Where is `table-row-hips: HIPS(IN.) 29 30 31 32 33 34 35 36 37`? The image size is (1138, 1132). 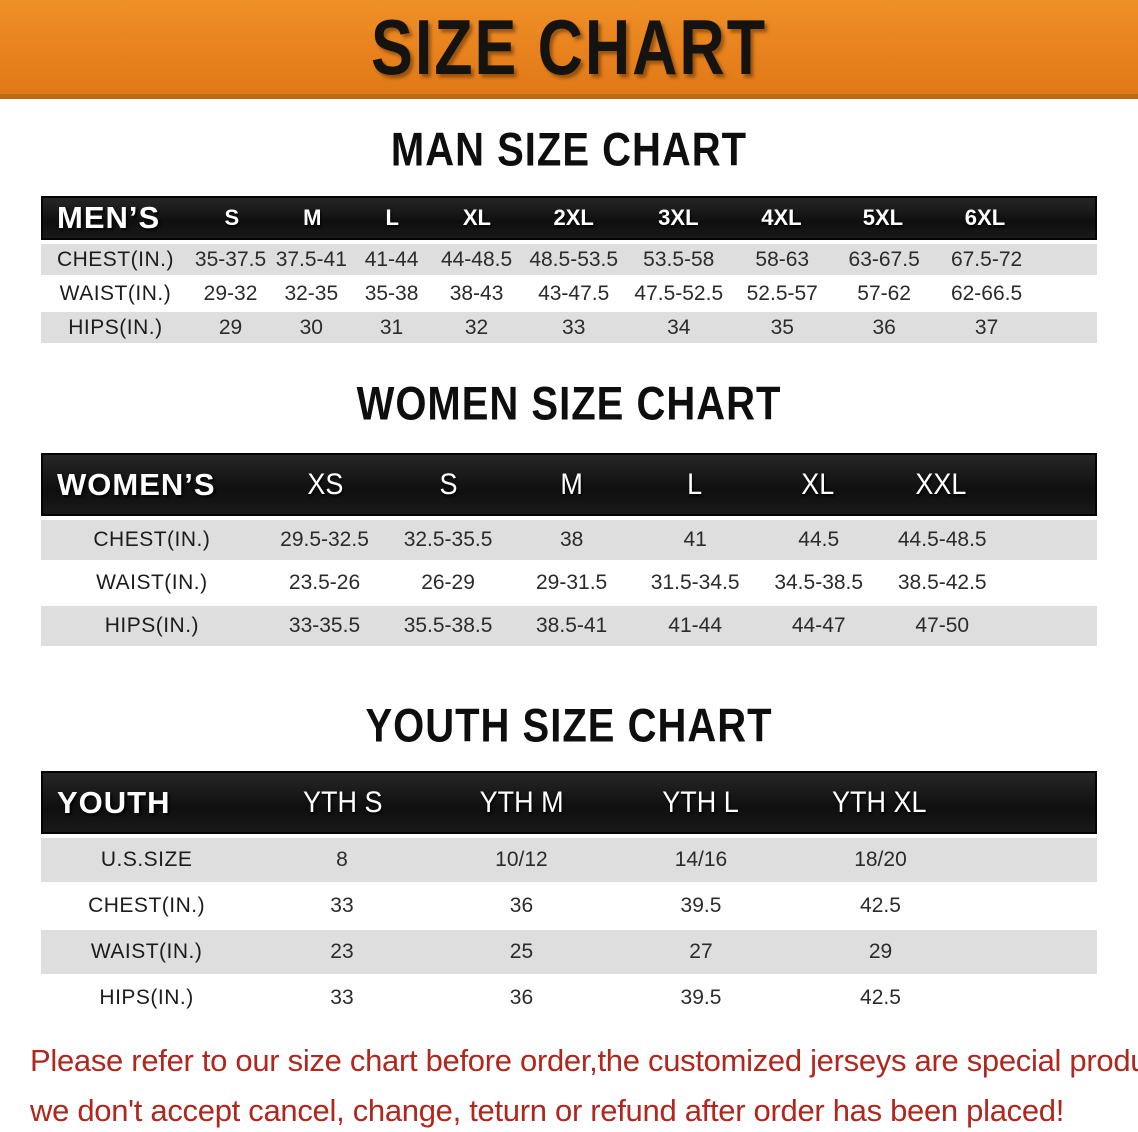
table-row-hips: HIPS(IN.) 29 30 31 32 33 34 35 36 37 is located at coordinates (569, 327).